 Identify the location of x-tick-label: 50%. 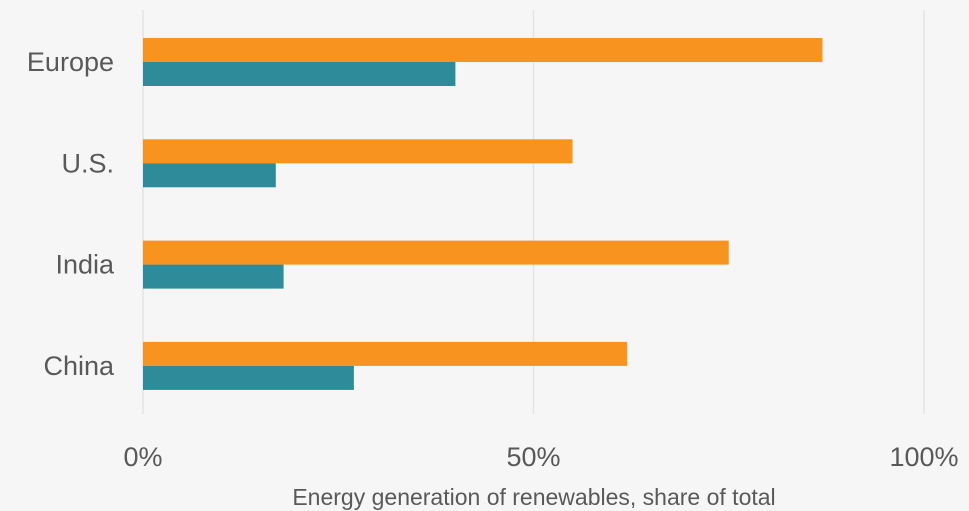
(533, 457).